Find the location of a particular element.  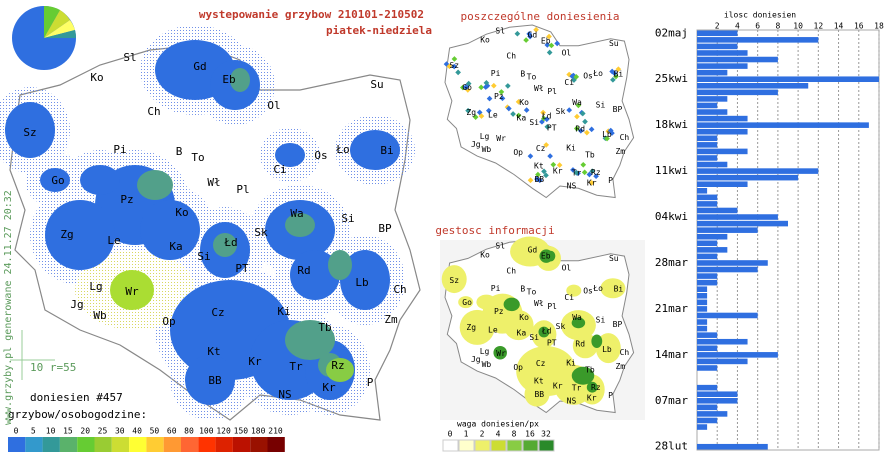

density-title: gestosc informacji is located at coordinates (494, 230).